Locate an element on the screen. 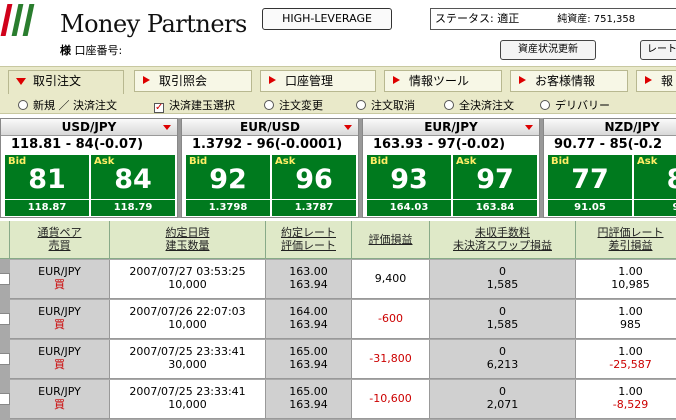 This screenshot has width=676, height=420. cell-2: 165.00 163.94 is located at coordinates (309, 399).